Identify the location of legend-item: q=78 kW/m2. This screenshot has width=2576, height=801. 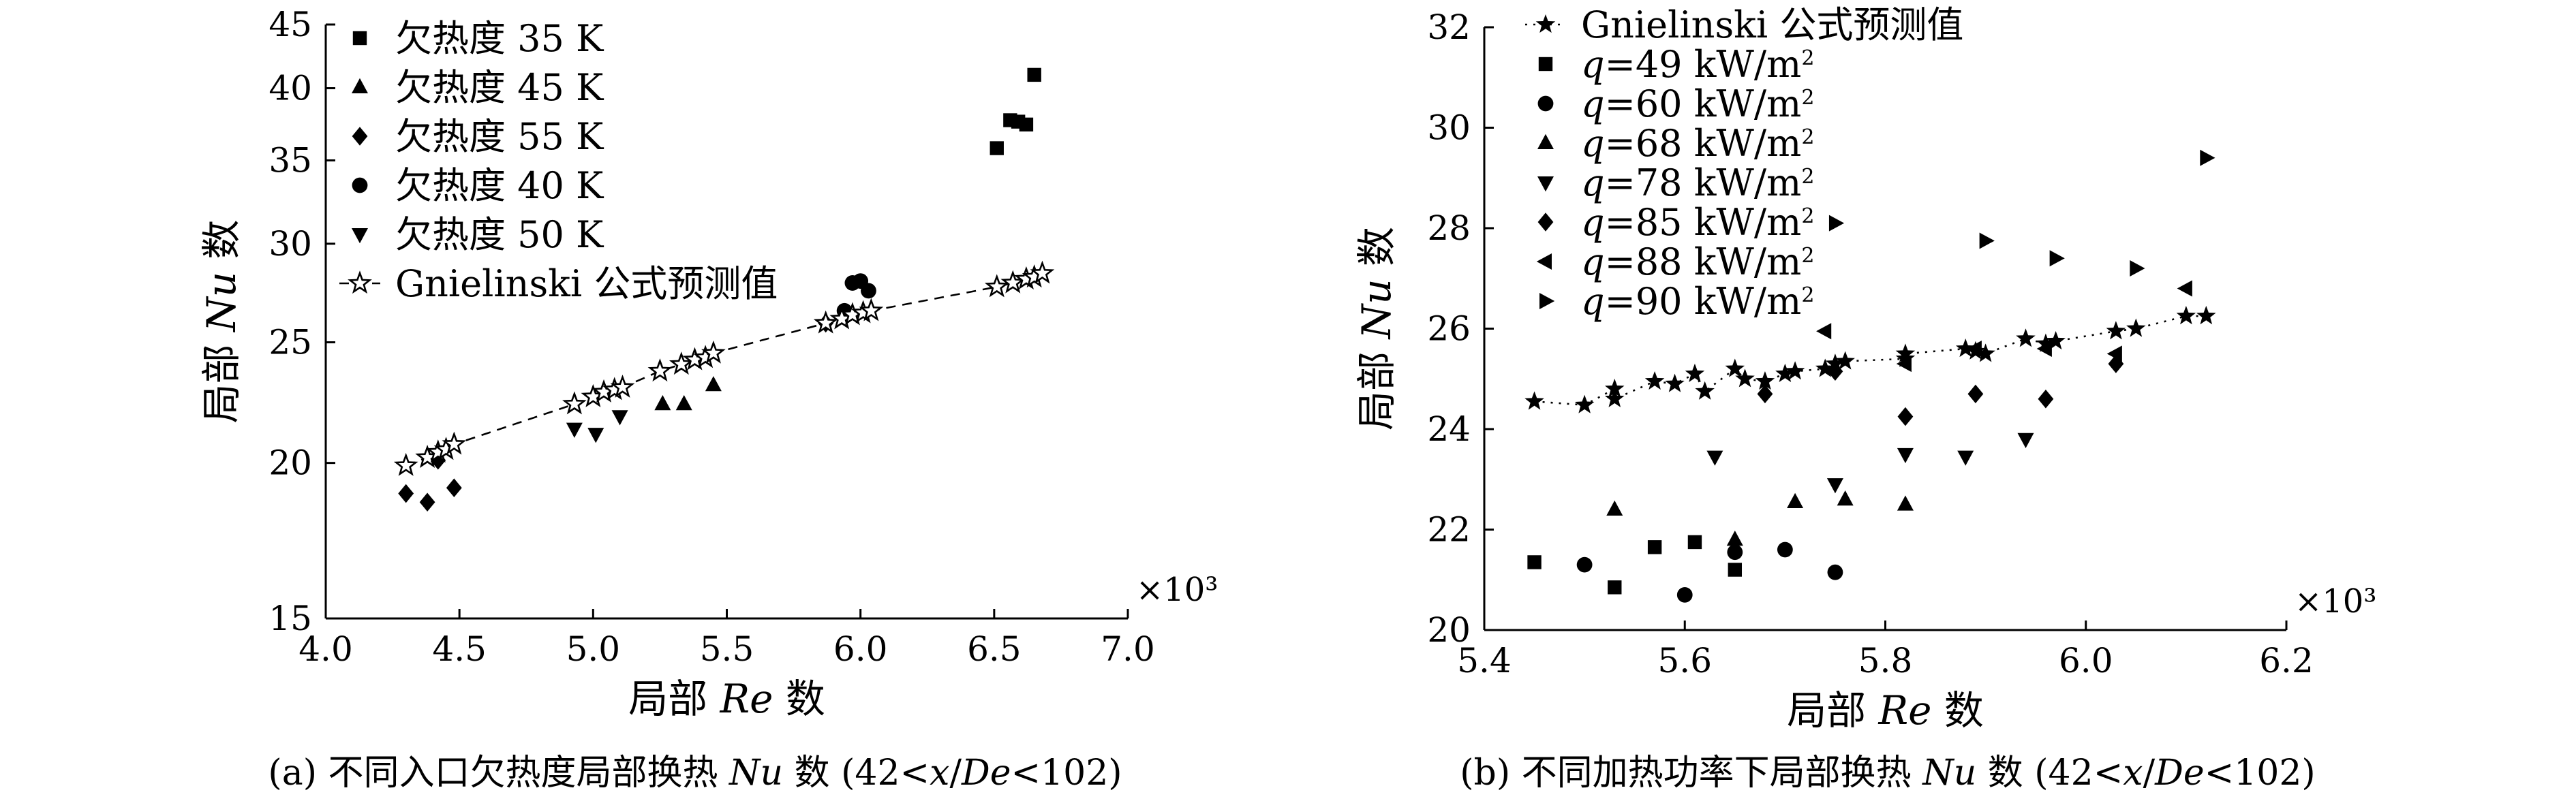
(1676, 182).